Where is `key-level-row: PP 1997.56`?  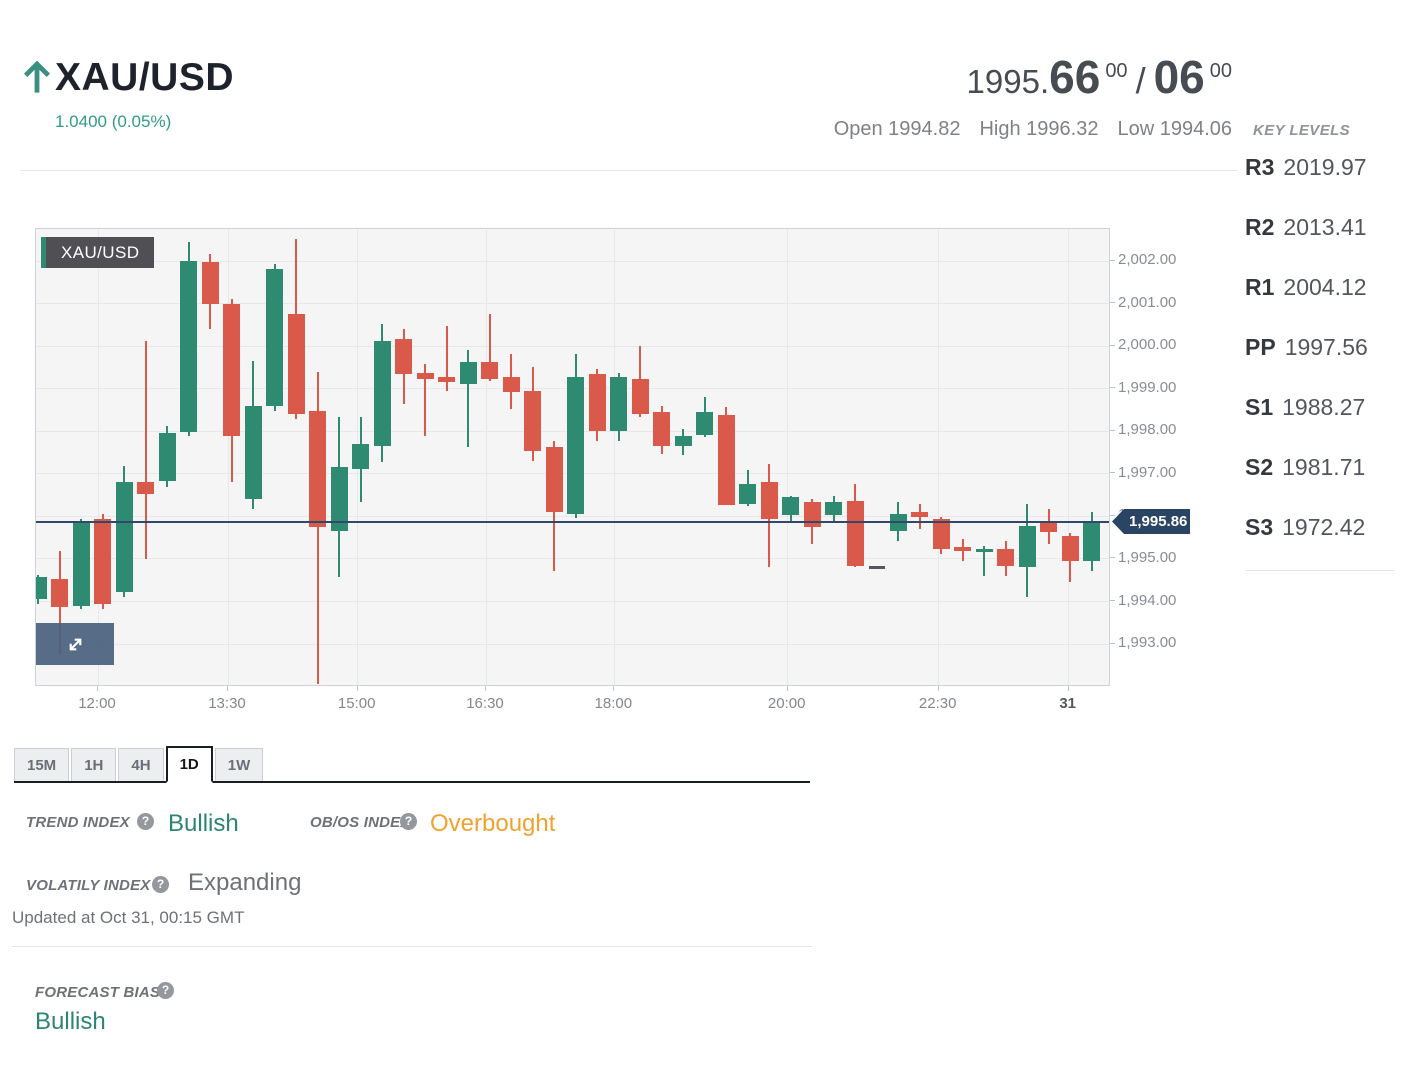
key-level-row: PP 1997.56 is located at coordinates (1321, 347).